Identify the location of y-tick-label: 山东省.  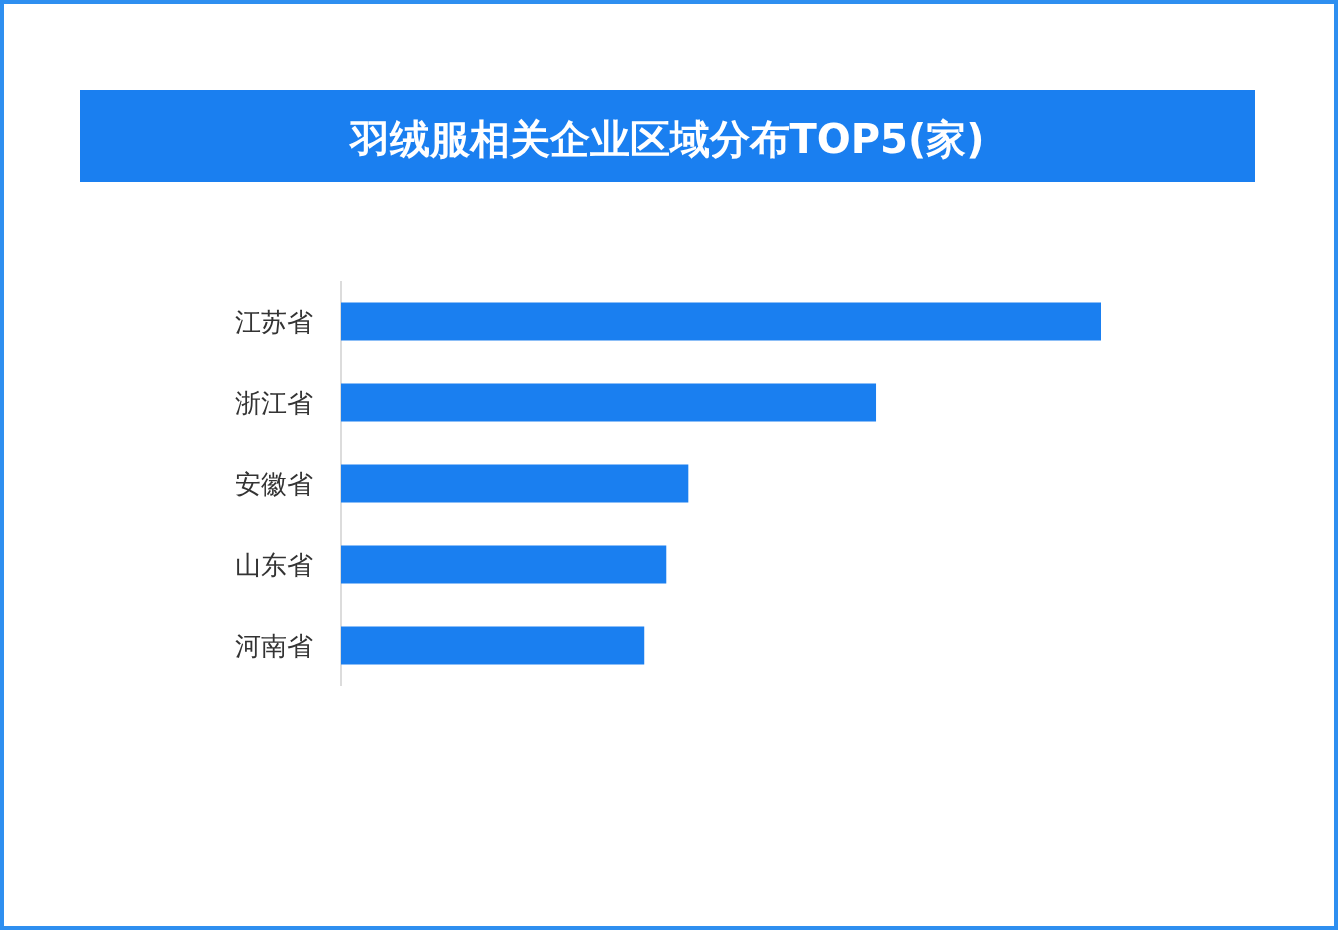
(274, 564).